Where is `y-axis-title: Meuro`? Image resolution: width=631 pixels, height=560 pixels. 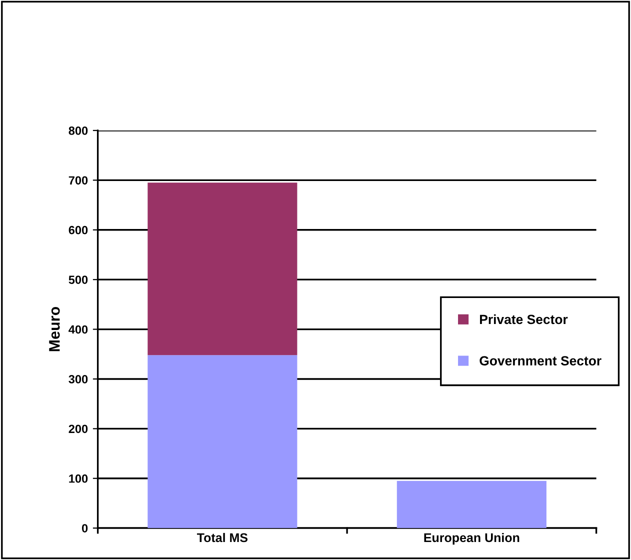 y-axis-title: Meuro is located at coordinates (54, 329).